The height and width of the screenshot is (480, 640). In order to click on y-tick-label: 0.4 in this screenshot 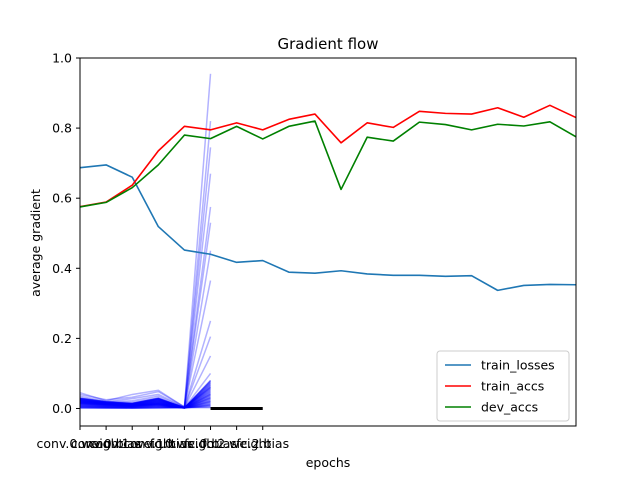, I will do `click(62, 268)`.